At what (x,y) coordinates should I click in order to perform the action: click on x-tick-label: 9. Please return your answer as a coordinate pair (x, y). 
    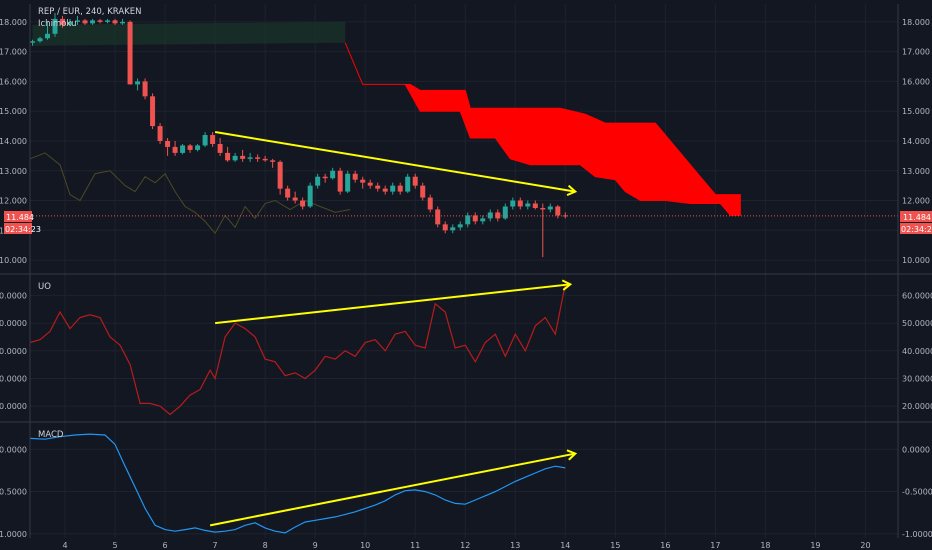
    Looking at the image, I should click on (315, 545).